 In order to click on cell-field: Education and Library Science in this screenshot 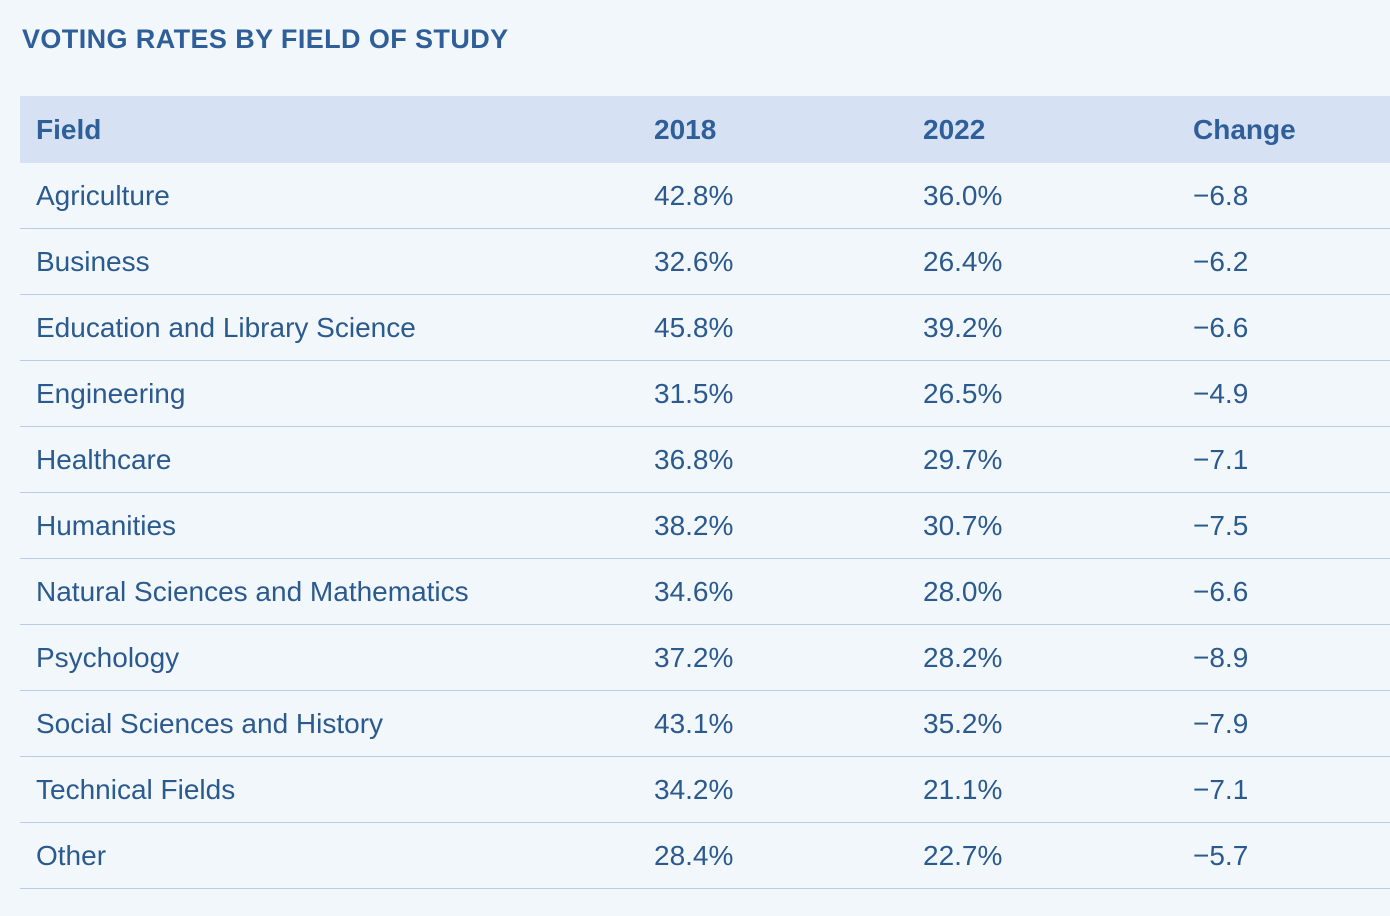, I will do `click(226, 327)`.